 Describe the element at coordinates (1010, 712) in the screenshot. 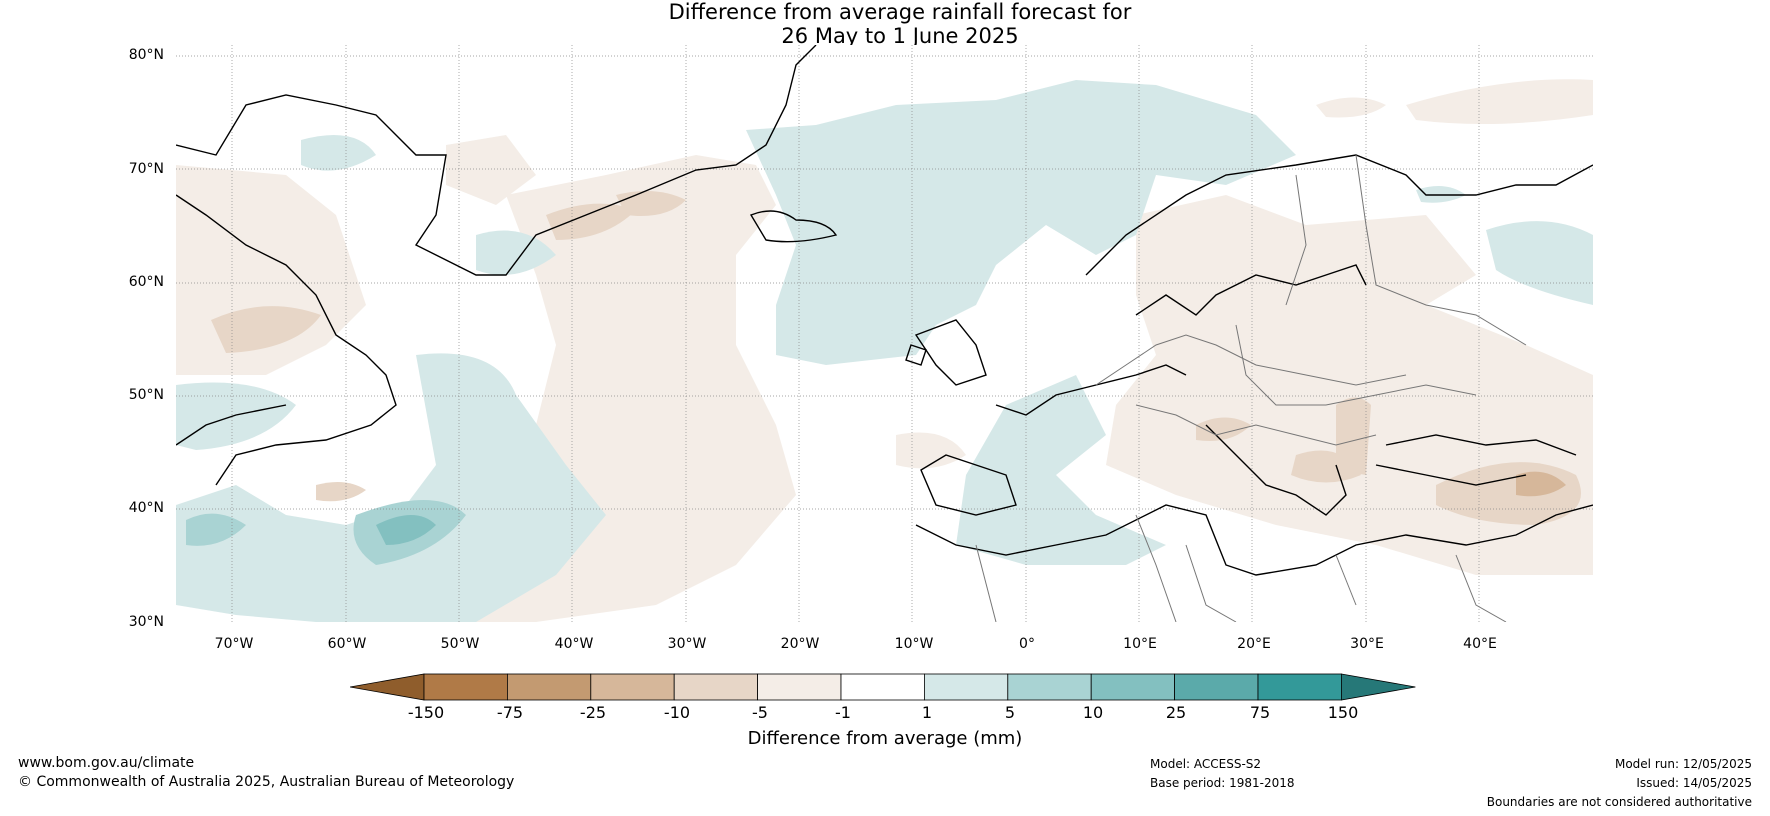

I see `colorbar-tick-5: 5` at that location.